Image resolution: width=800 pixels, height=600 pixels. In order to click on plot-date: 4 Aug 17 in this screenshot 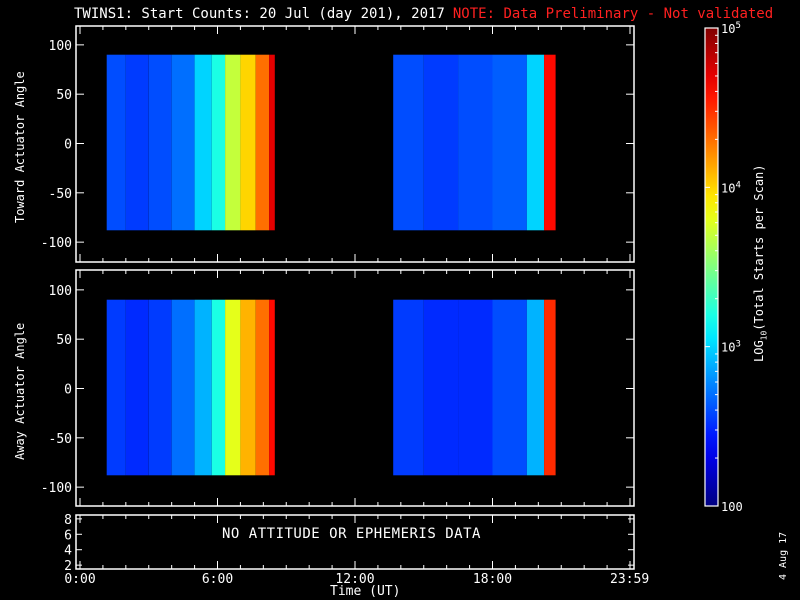, I will do `click(783, 555)`.